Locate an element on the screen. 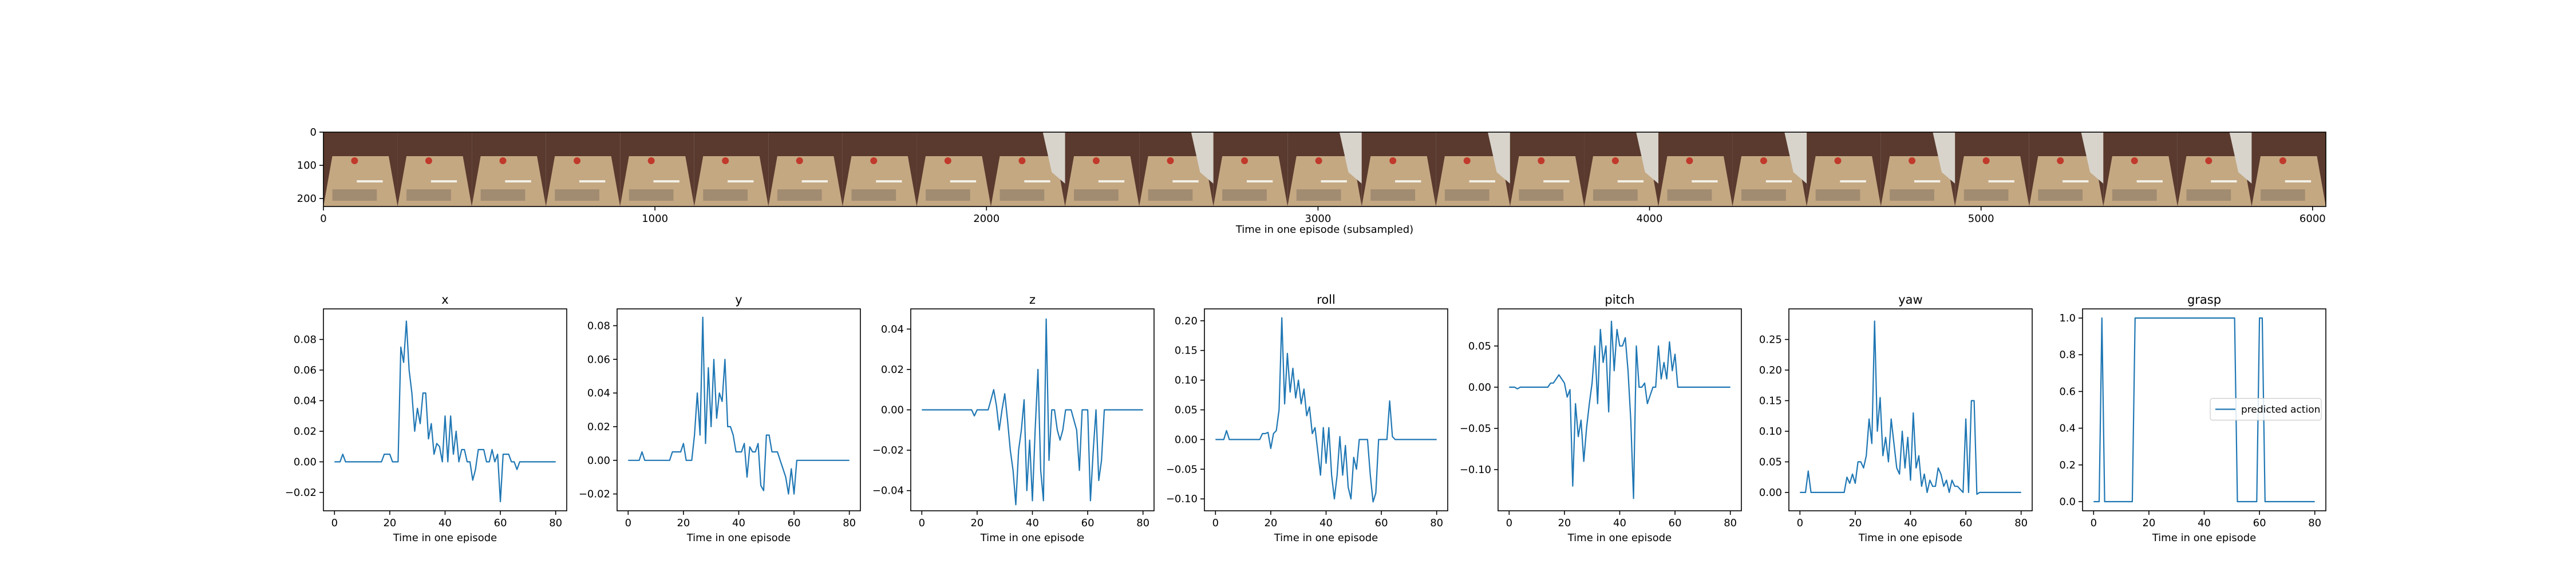 This screenshot has height=572, width=2576. y-tick-label: −0.04 is located at coordinates (888, 491).